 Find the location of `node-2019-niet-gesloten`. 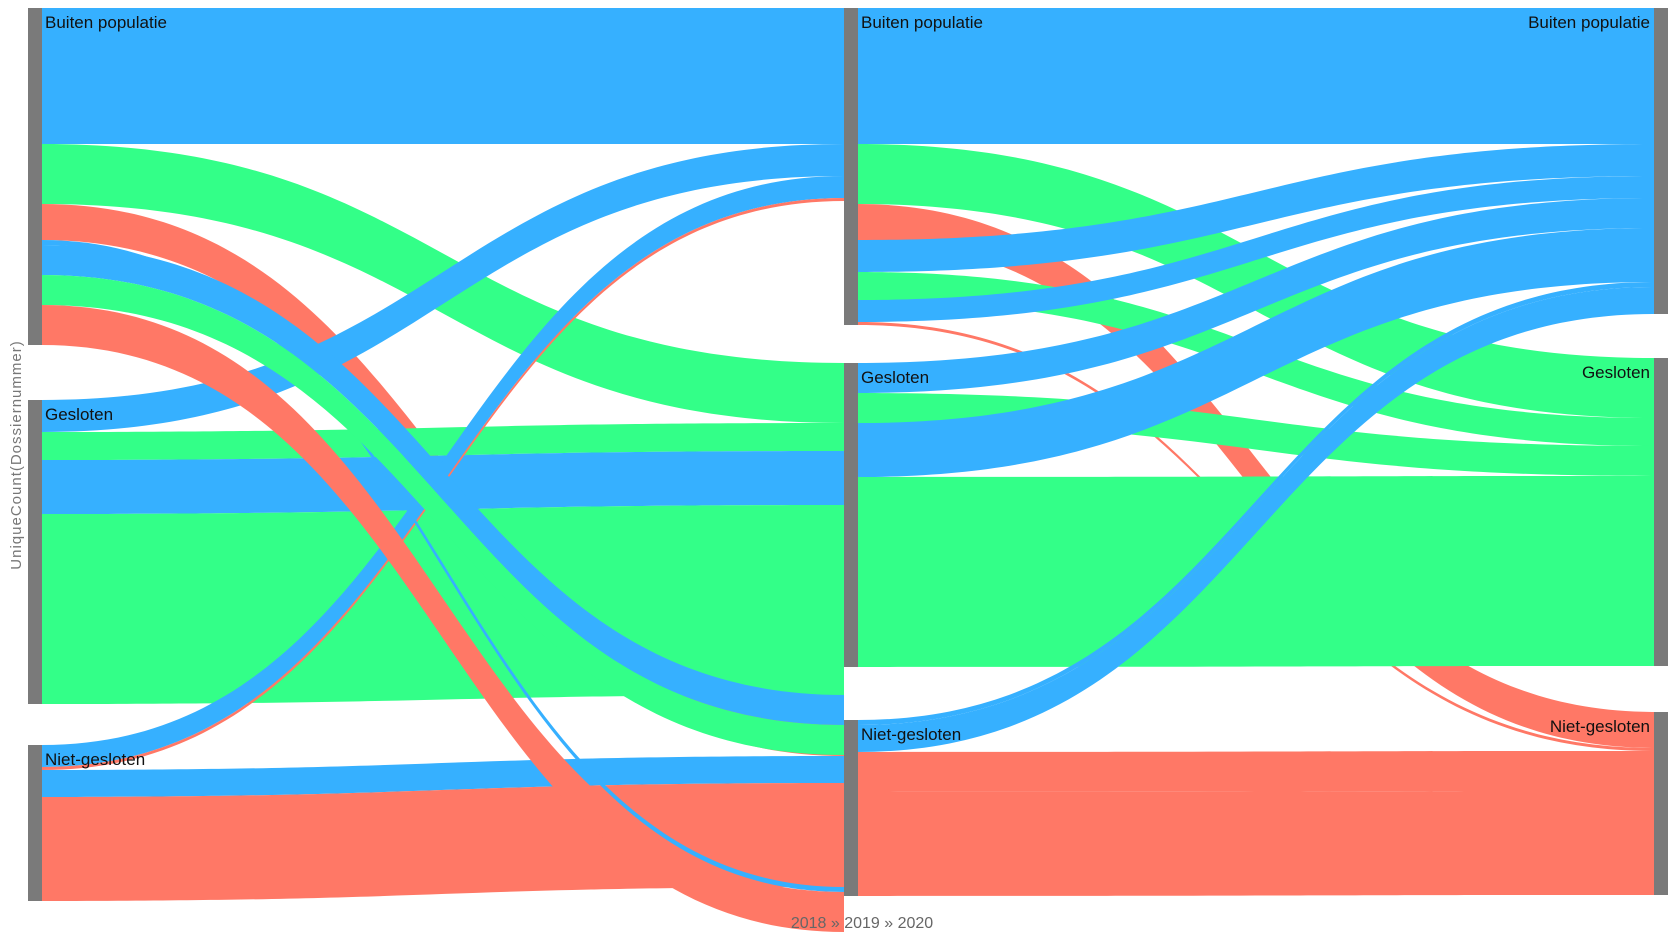

node-2019-niet-gesloten is located at coordinates (851, 808).